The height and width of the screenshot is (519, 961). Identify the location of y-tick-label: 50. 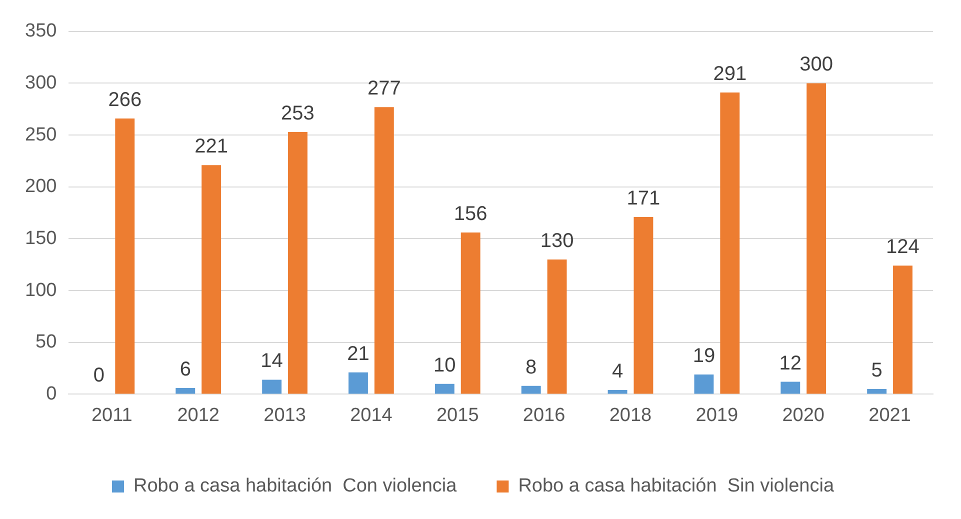
(46, 342).